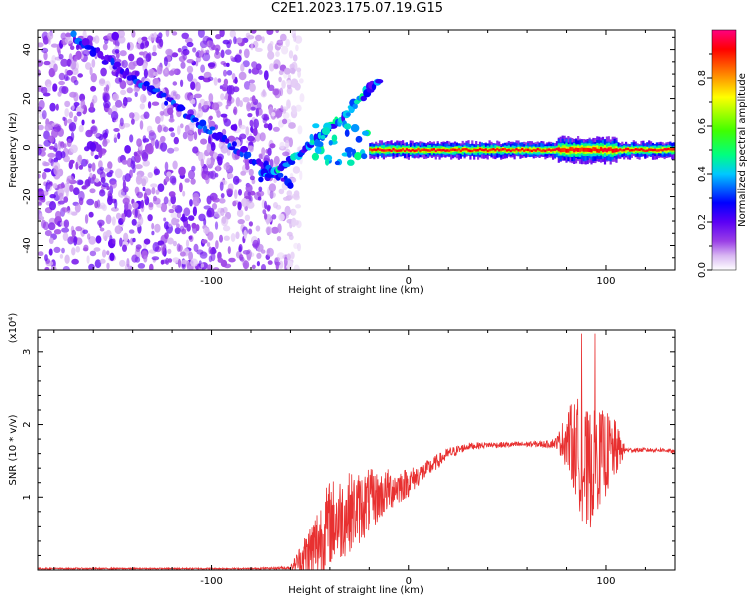 The width and height of the screenshot is (750, 600). I want to click on bottom-y-tick-label: 2, so click(27, 424).